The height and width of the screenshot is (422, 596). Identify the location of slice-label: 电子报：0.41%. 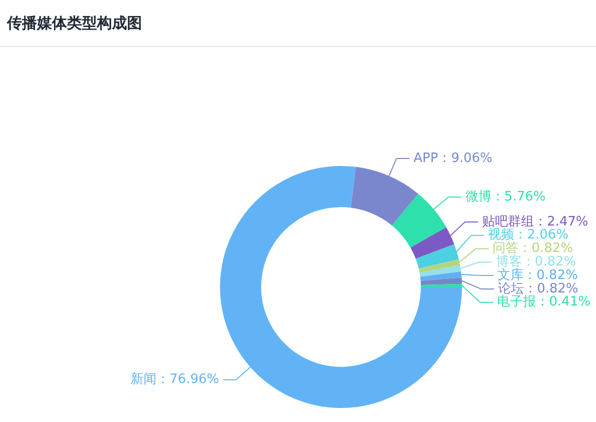
(543, 302).